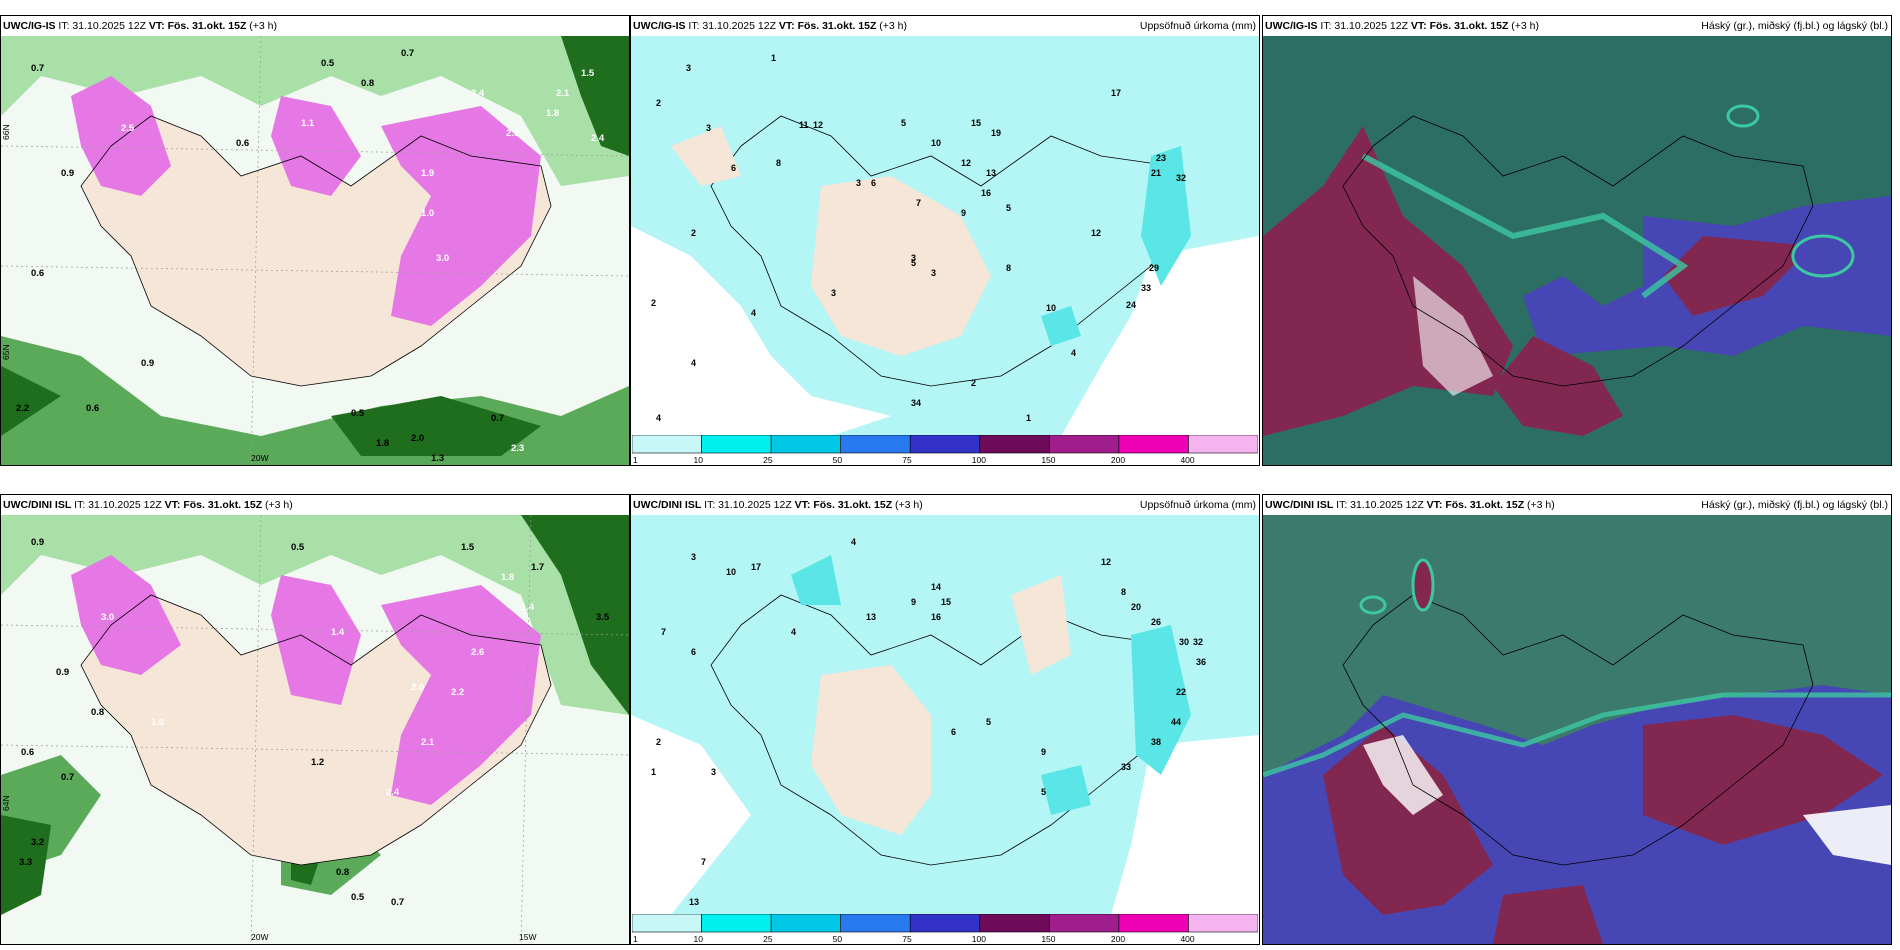 This screenshot has width=1900, height=950. What do you see at coordinates (308, 123) in the screenshot?
I see `svg-text: 1.1` at bounding box center [308, 123].